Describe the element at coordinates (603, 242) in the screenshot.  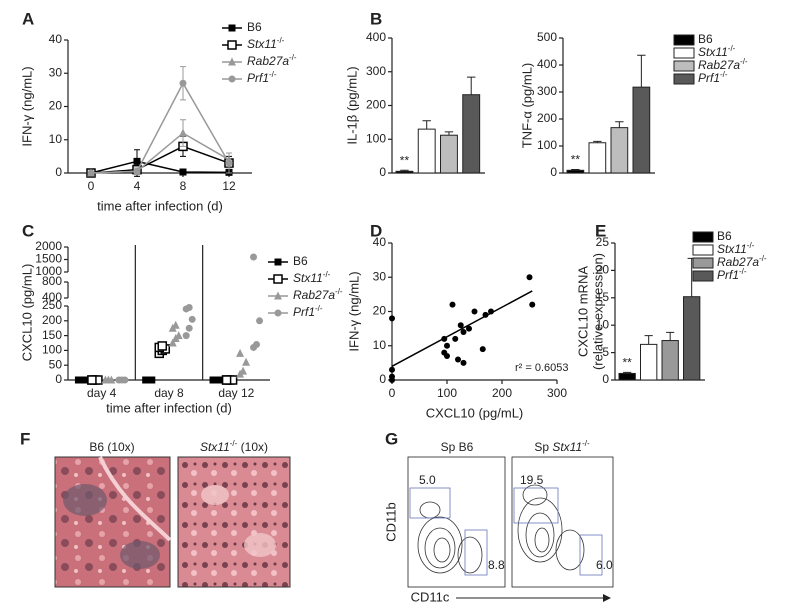
I see `y-tick-label: 25` at that location.